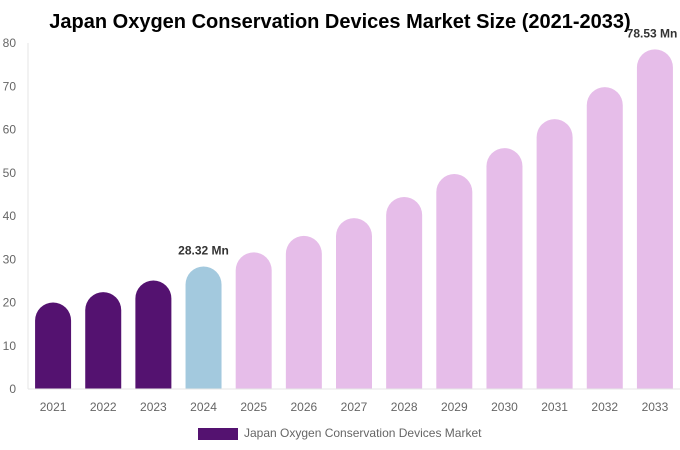  What do you see at coordinates (554, 407) in the screenshot?
I see `x-tick-label: 2031` at bounding box center [554, 407].